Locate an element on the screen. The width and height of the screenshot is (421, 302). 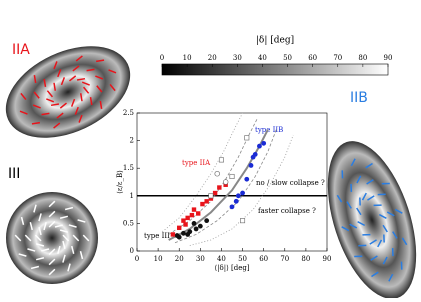
x-tick-label: 10 is located at coordinates (158, 259).